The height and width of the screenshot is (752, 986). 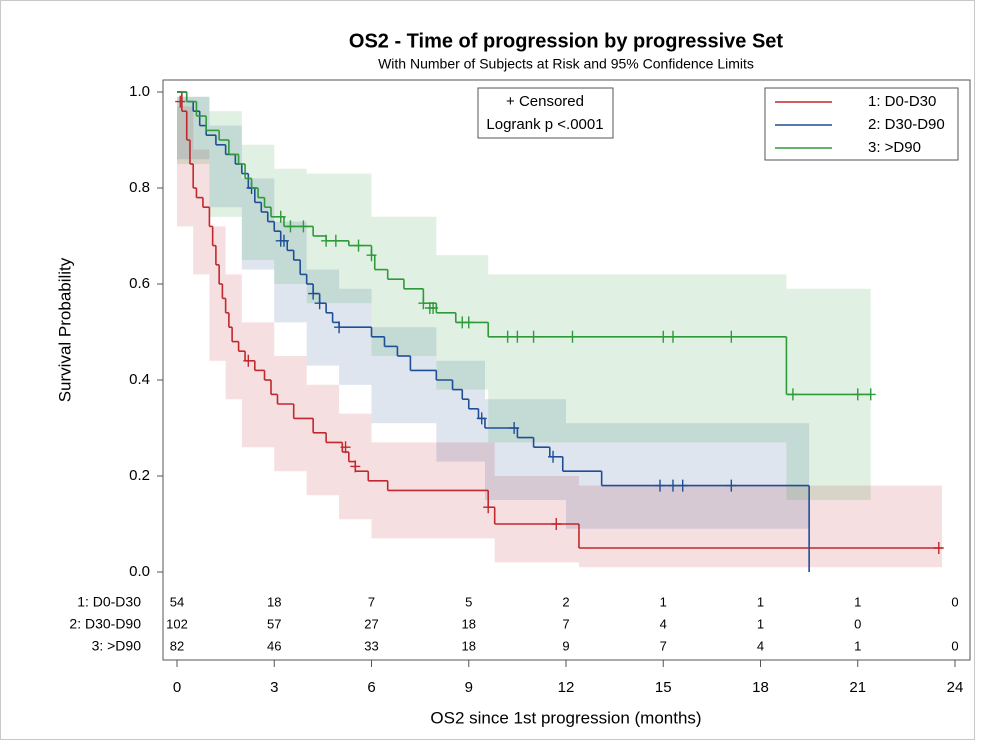 What do you see at coordinates (545, 113) in the screenshot?
I see `annotation-box` at bounding box center [545, 113].